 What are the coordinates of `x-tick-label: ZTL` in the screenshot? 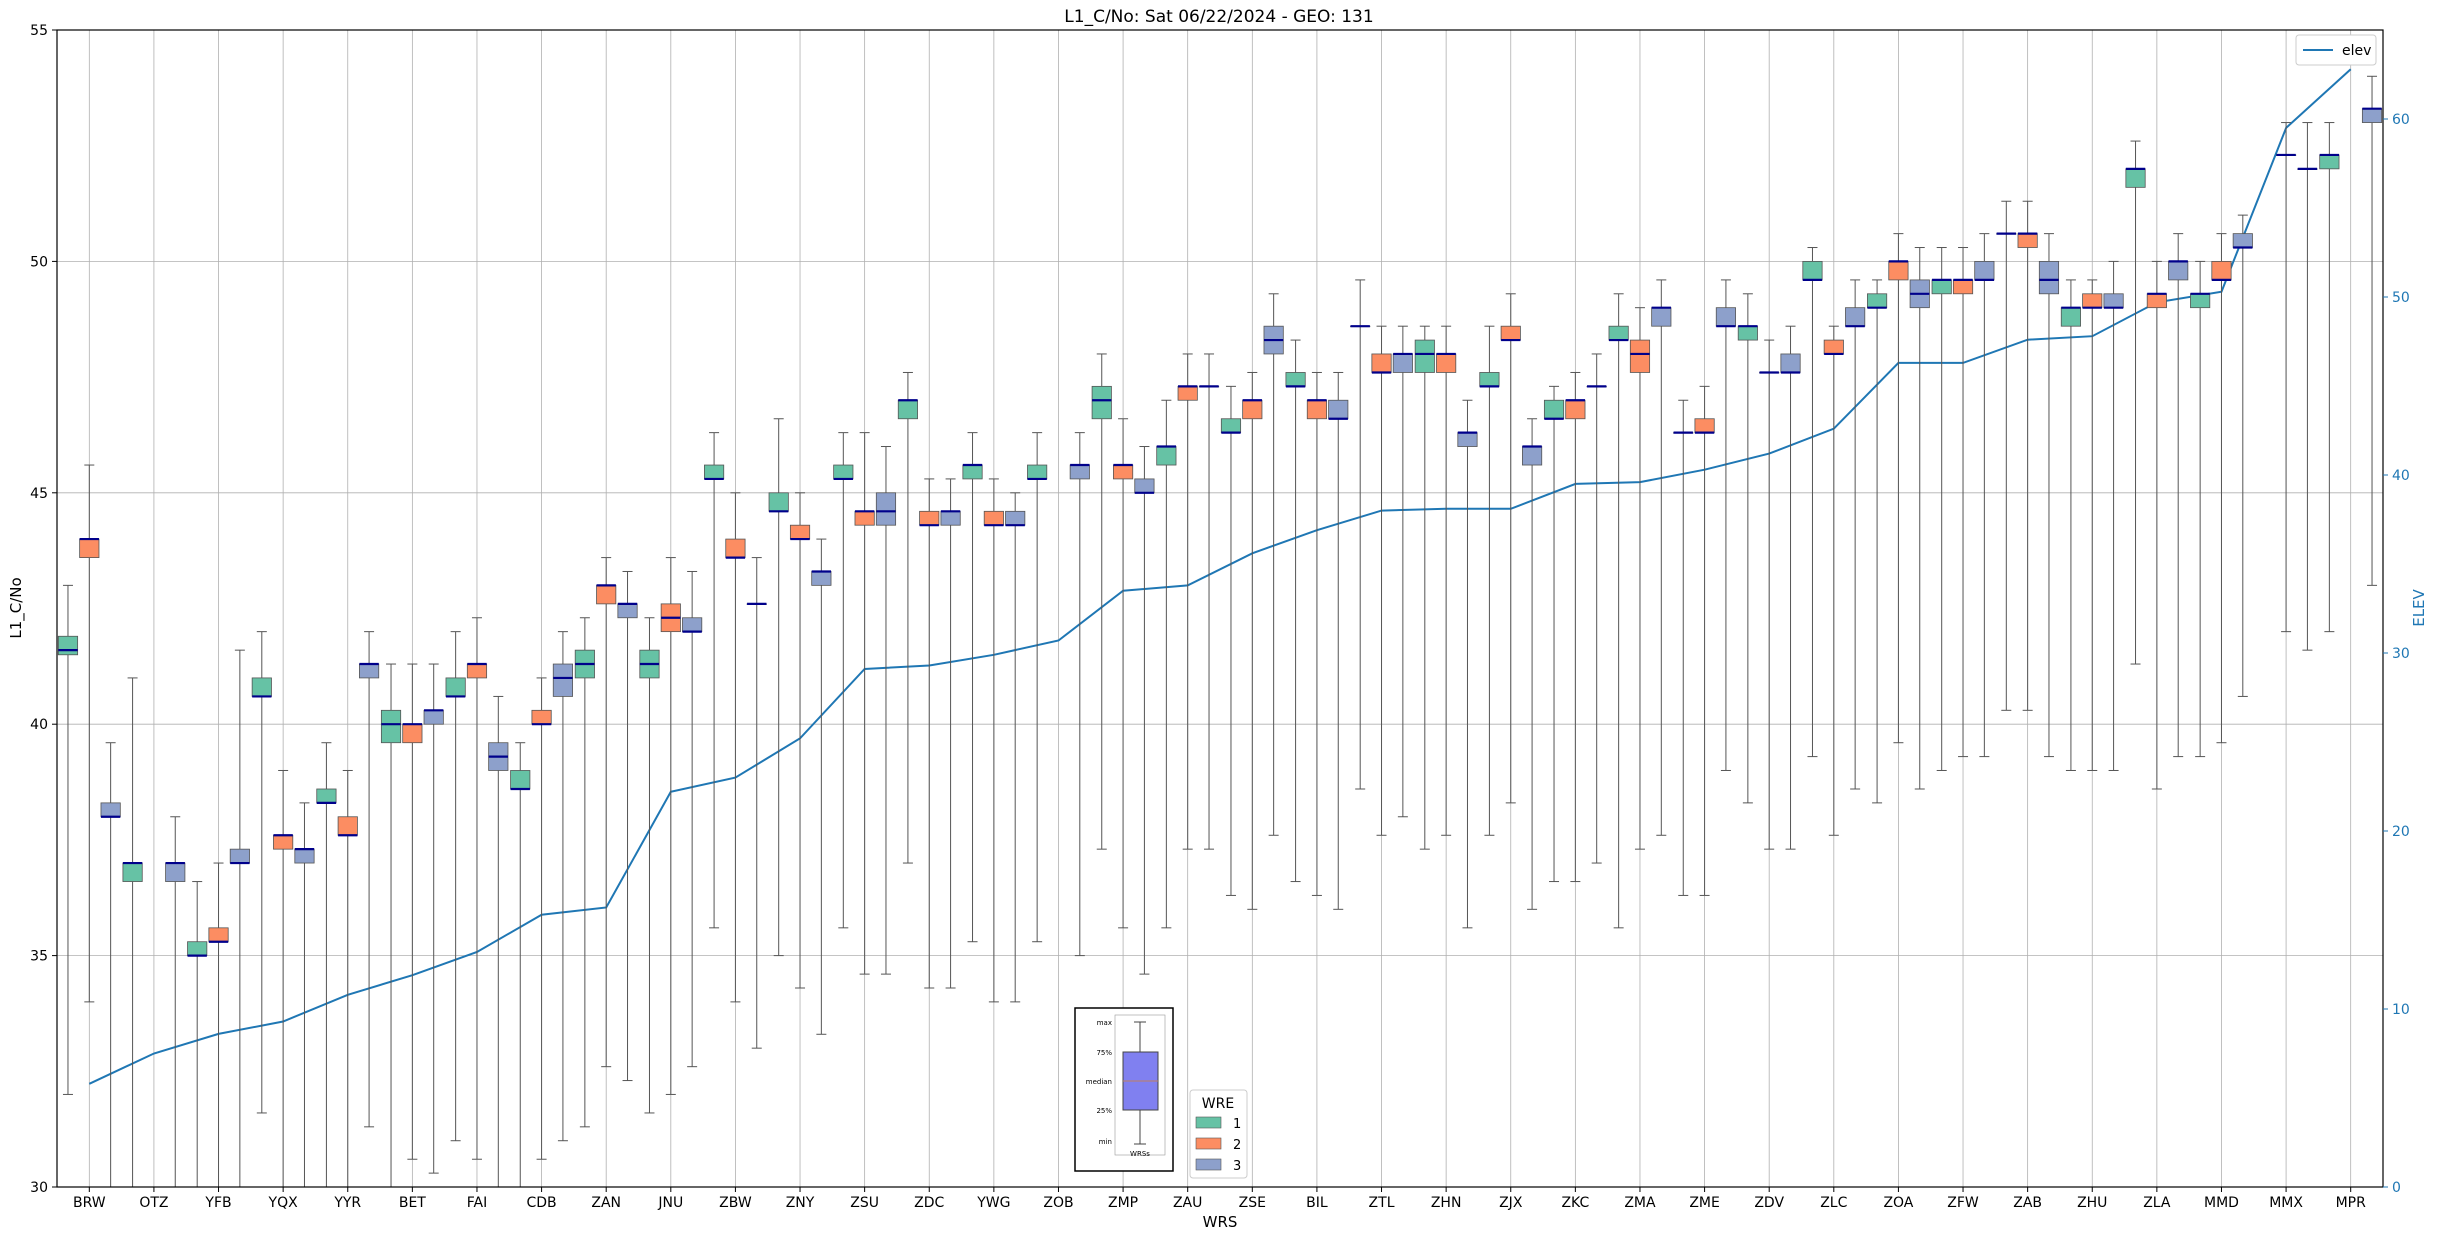 It's located at (1382, 1203).